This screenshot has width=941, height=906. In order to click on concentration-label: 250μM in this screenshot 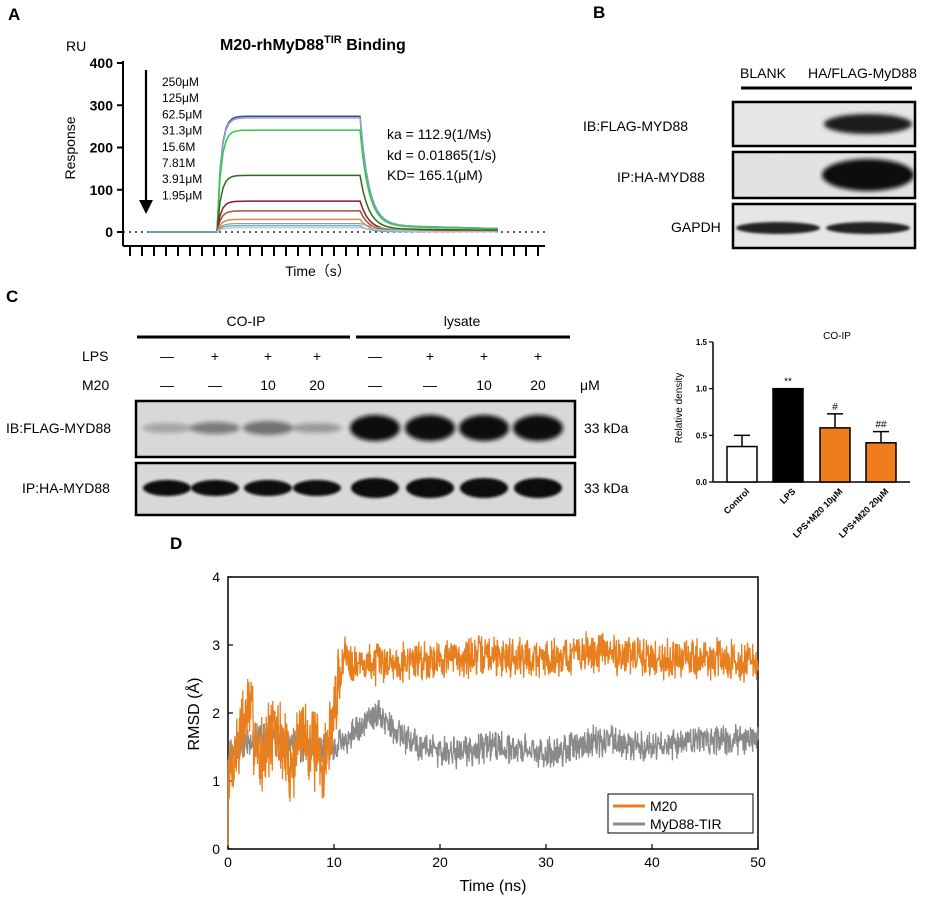, I will do `click(180, 82)`.